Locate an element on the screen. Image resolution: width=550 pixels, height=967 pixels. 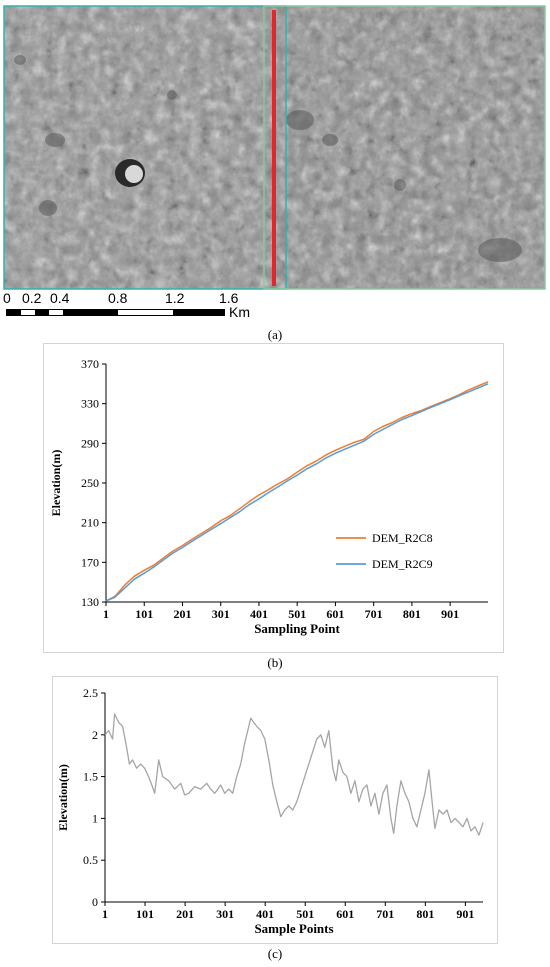
y-tick-label: 0 is located at coordinates (95, 902).